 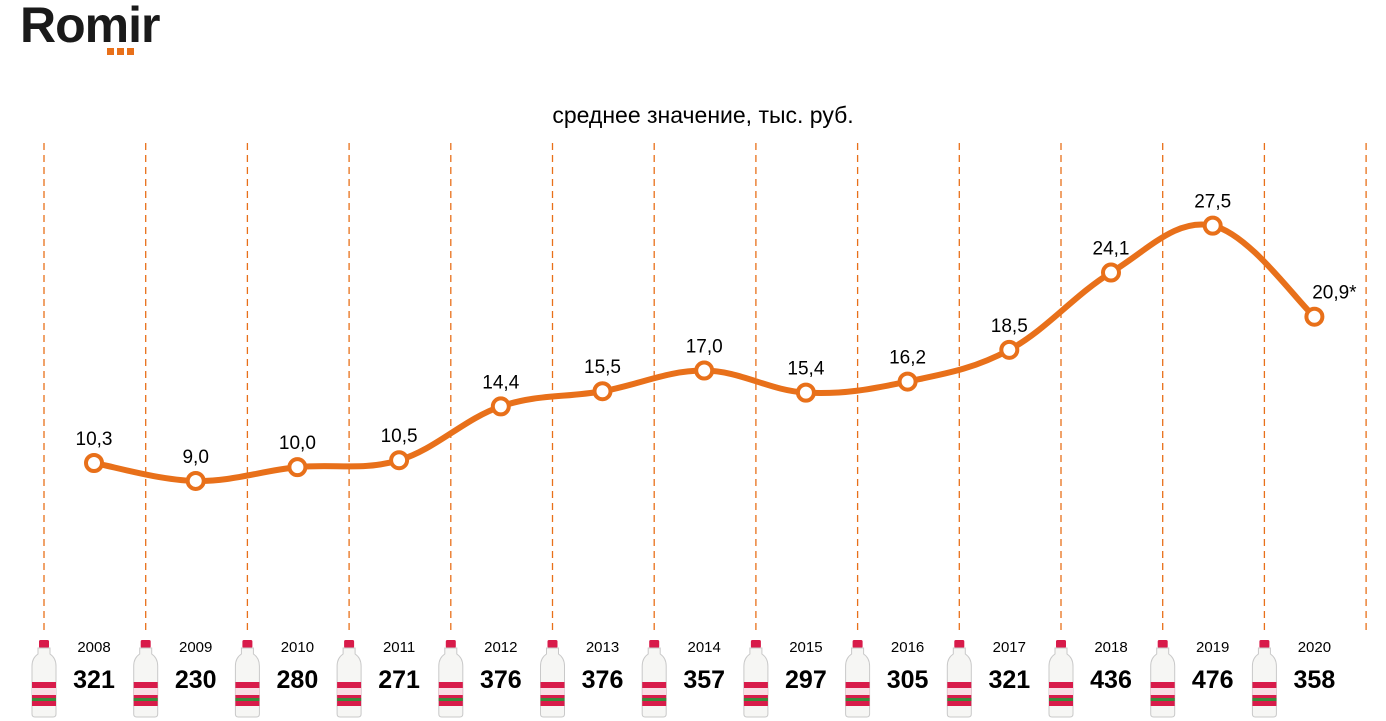 What do you see at coordinates (602, 647) in the screenshot?
I see `year-tick-label: 2013` at bounding box center [602, 647].